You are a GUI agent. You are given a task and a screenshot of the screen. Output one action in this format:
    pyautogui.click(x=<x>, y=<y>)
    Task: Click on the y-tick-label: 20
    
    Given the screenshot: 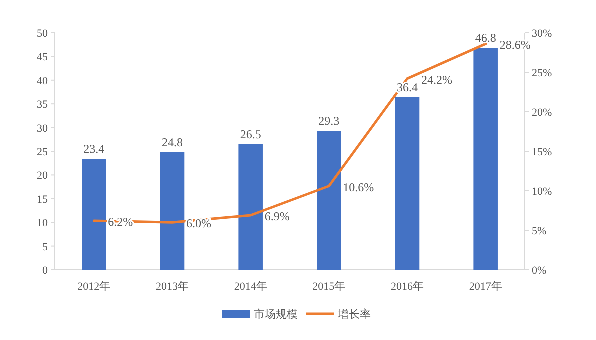 What is the action you would take?
    pyautogui.click(x=42, y=176)
    